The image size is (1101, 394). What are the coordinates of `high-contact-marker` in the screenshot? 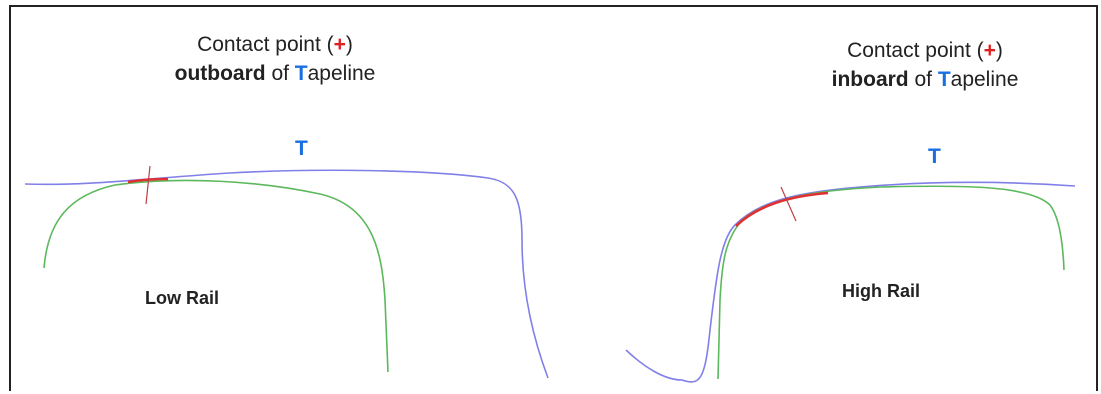 It's located at (788, 204).